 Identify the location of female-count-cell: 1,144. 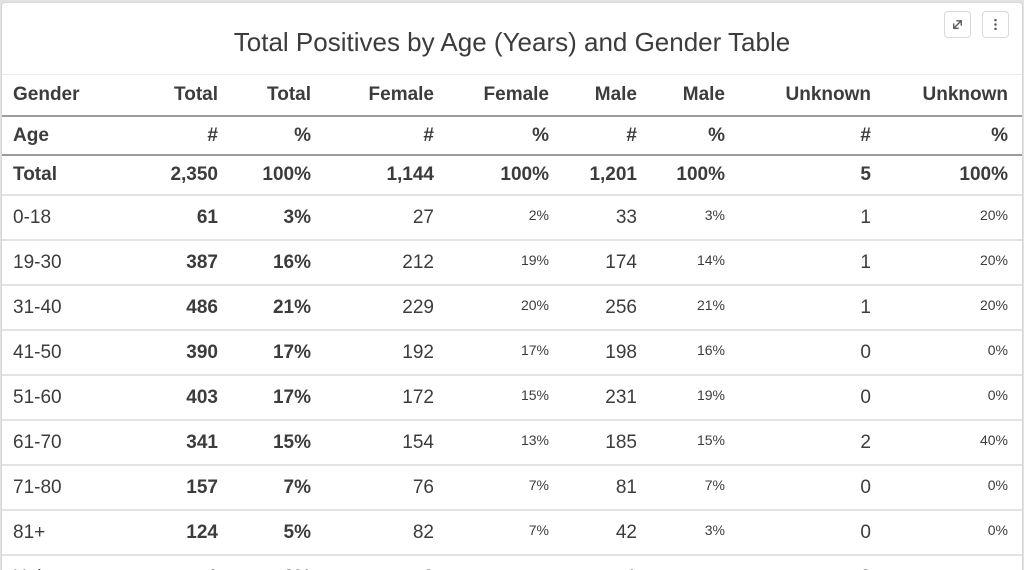
(372, 175).